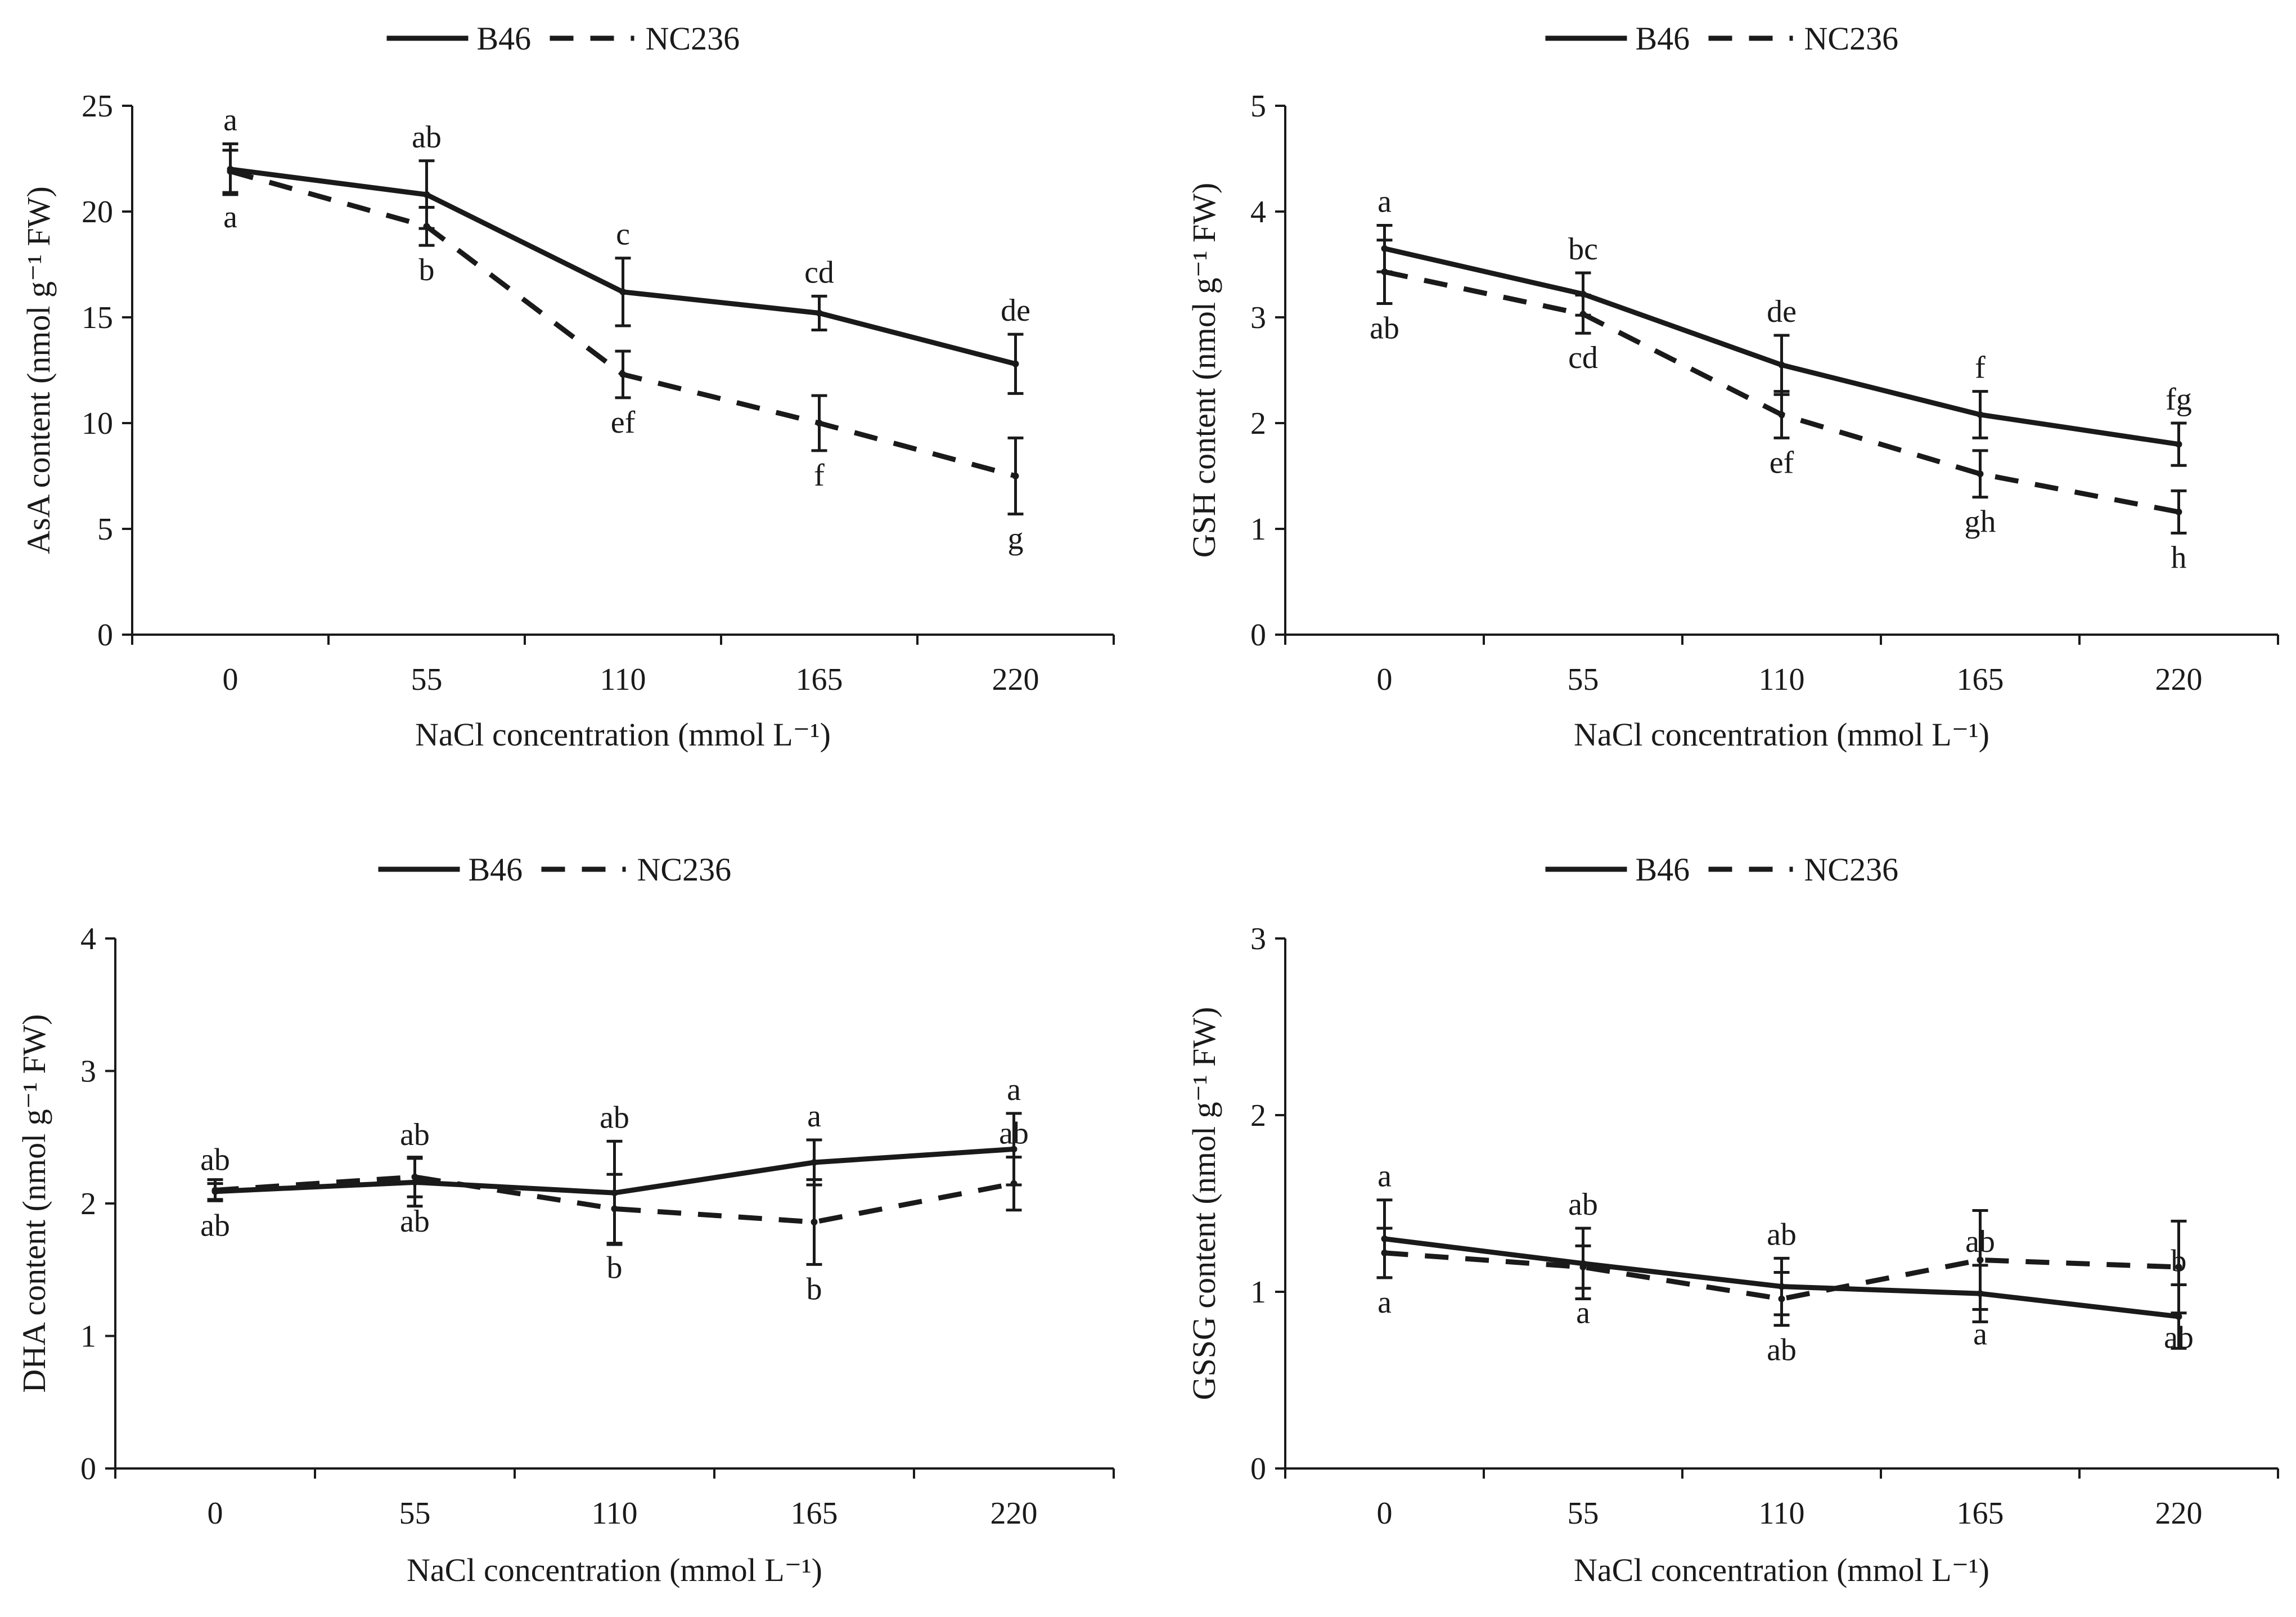  What do you see at coordinates (34, 1203) in the screenshot?
I see `y-axis-title: DHA content (nmol g⁻¹ FW)` at bounding box center [34, 1203].